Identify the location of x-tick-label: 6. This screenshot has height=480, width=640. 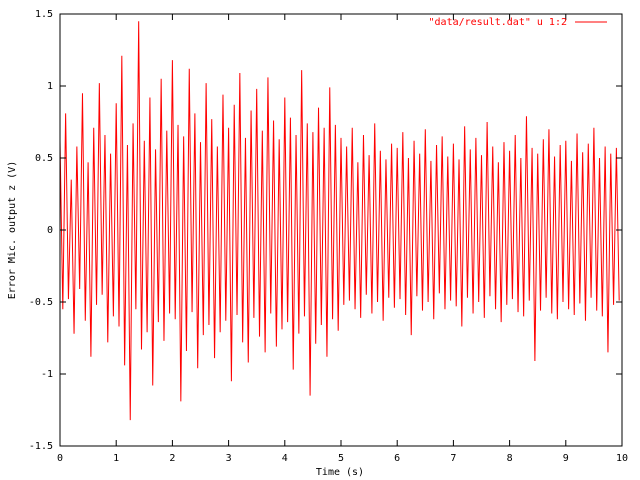
(397, 458).